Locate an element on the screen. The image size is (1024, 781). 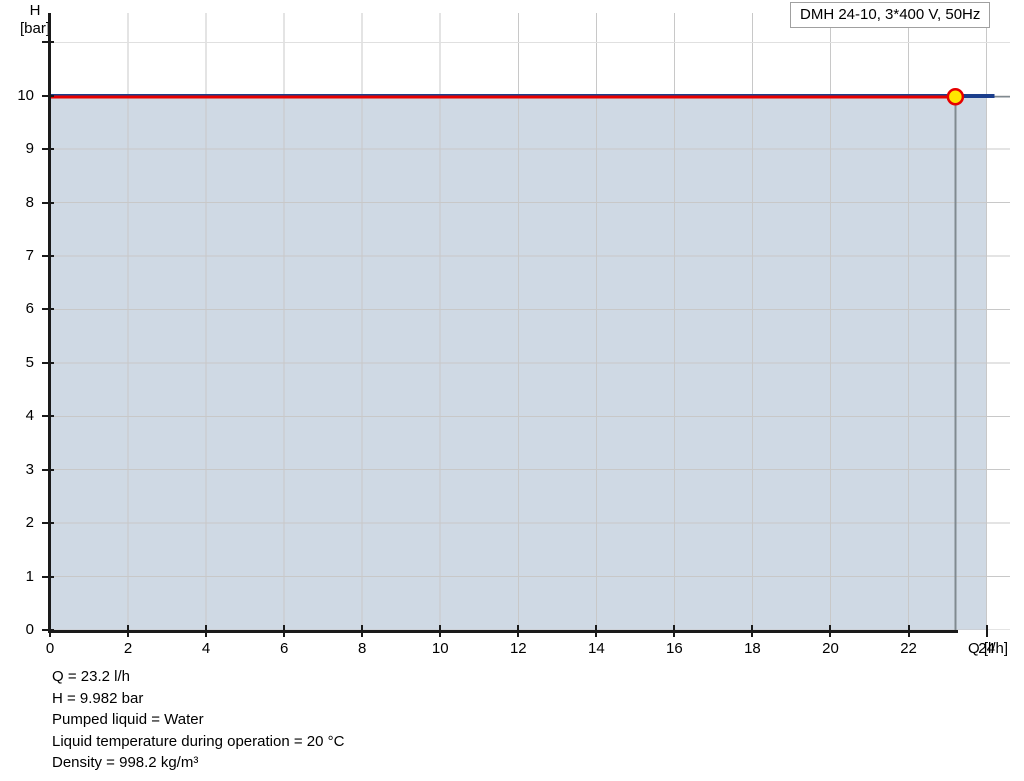
y-axis-tick-label: 7 is located at coordinates (29, 256).